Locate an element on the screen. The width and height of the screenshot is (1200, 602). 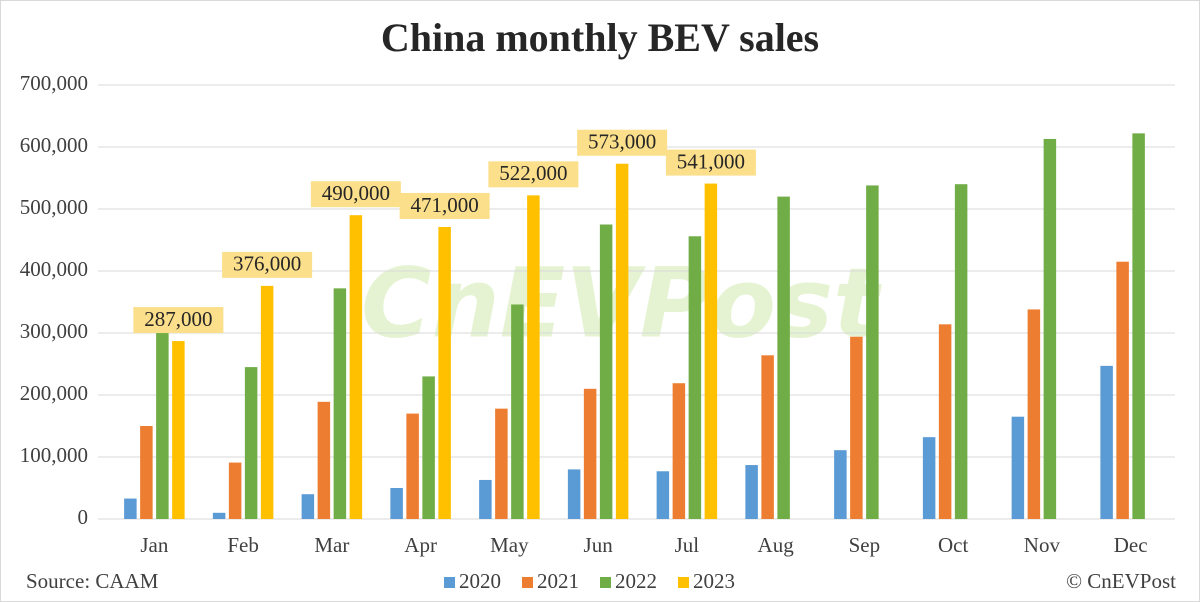
x-tick-label: Dec is located at coordinates (1131, 545).